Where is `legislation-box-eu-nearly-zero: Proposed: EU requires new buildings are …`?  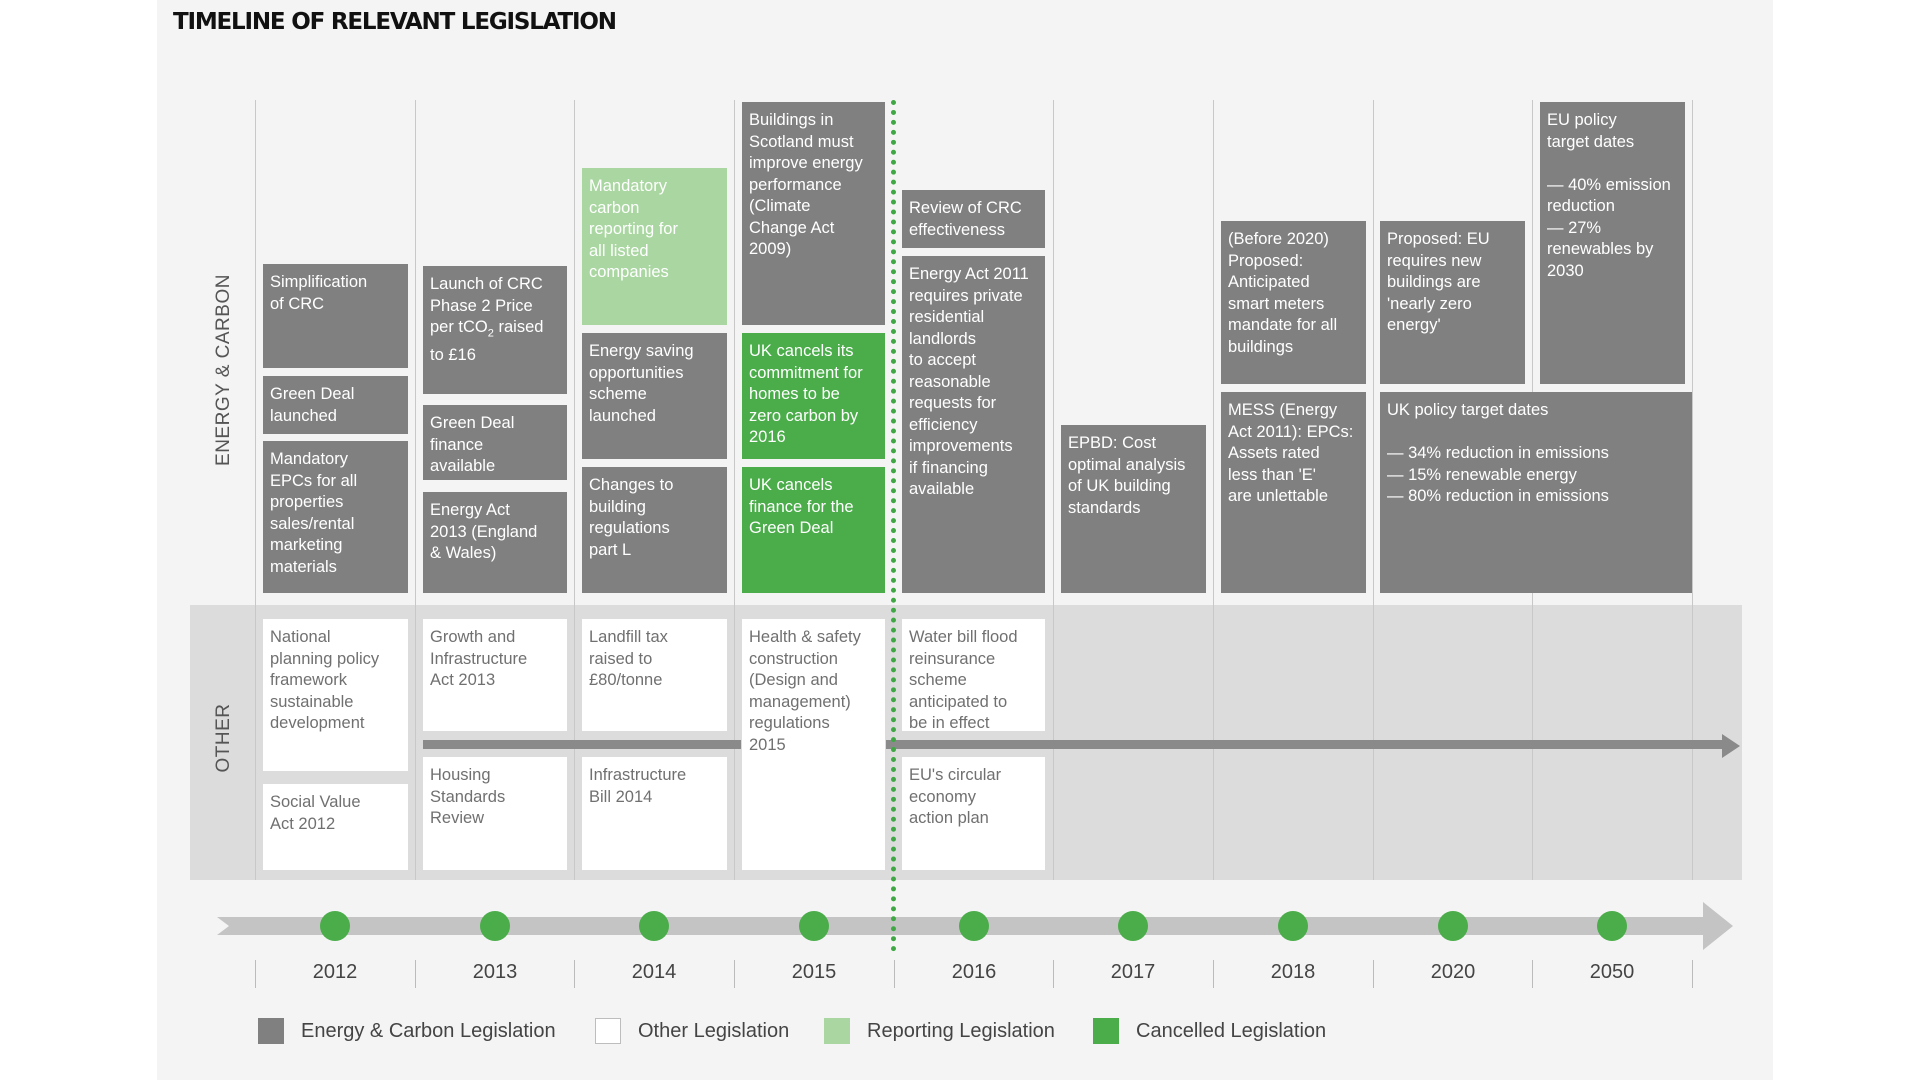
legislation-box-eu-nearly-zero: Proposed: EU requires new buildings are … is located at coordinates (1452, 302).